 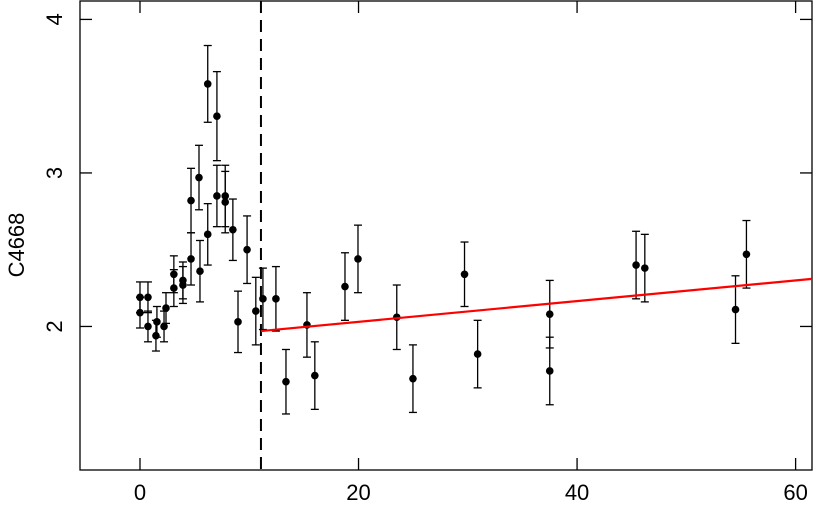 What do you see at coordinates (577, 492) in the screenshot?
I see `x-tick-label: 40` at bounding box center [577, 492].